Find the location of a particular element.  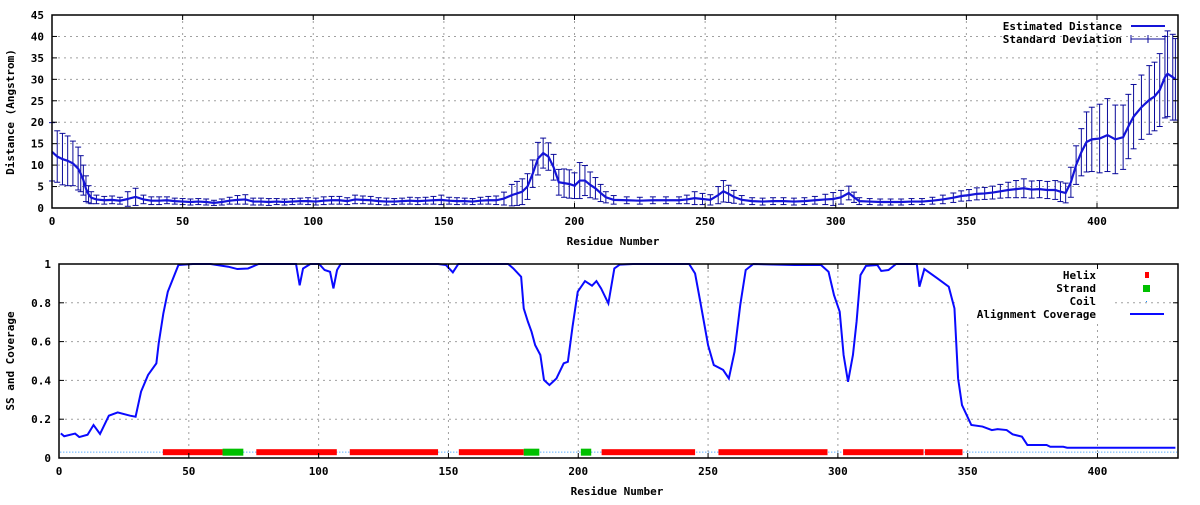

y-tick-label: 45 is located at coordinates (37, 15).